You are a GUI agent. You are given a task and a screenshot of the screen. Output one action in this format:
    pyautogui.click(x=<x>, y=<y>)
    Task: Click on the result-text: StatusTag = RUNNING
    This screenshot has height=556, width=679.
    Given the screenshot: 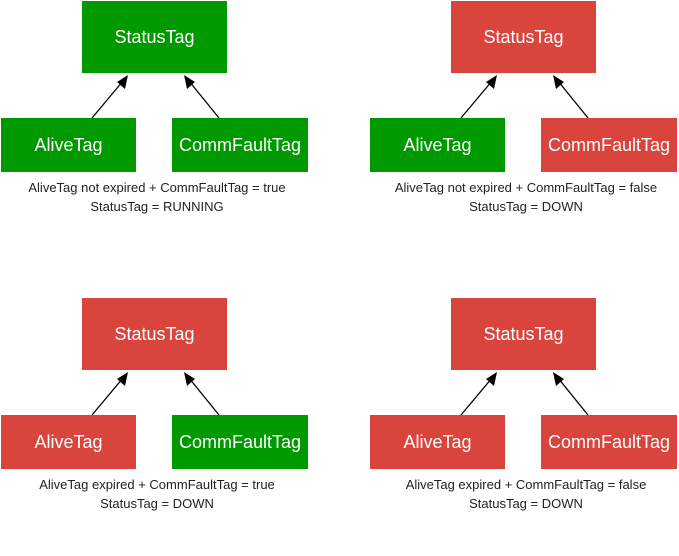 What is the action you would take?
    pyautogui.click(x=157, y=206)
    